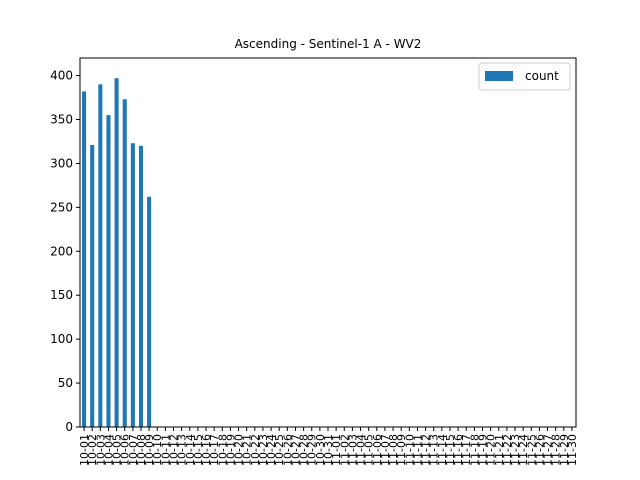 The height and width of the screenshot is (480, 640). I want to click on x-tick-label: 10-22, so click(255, 450).